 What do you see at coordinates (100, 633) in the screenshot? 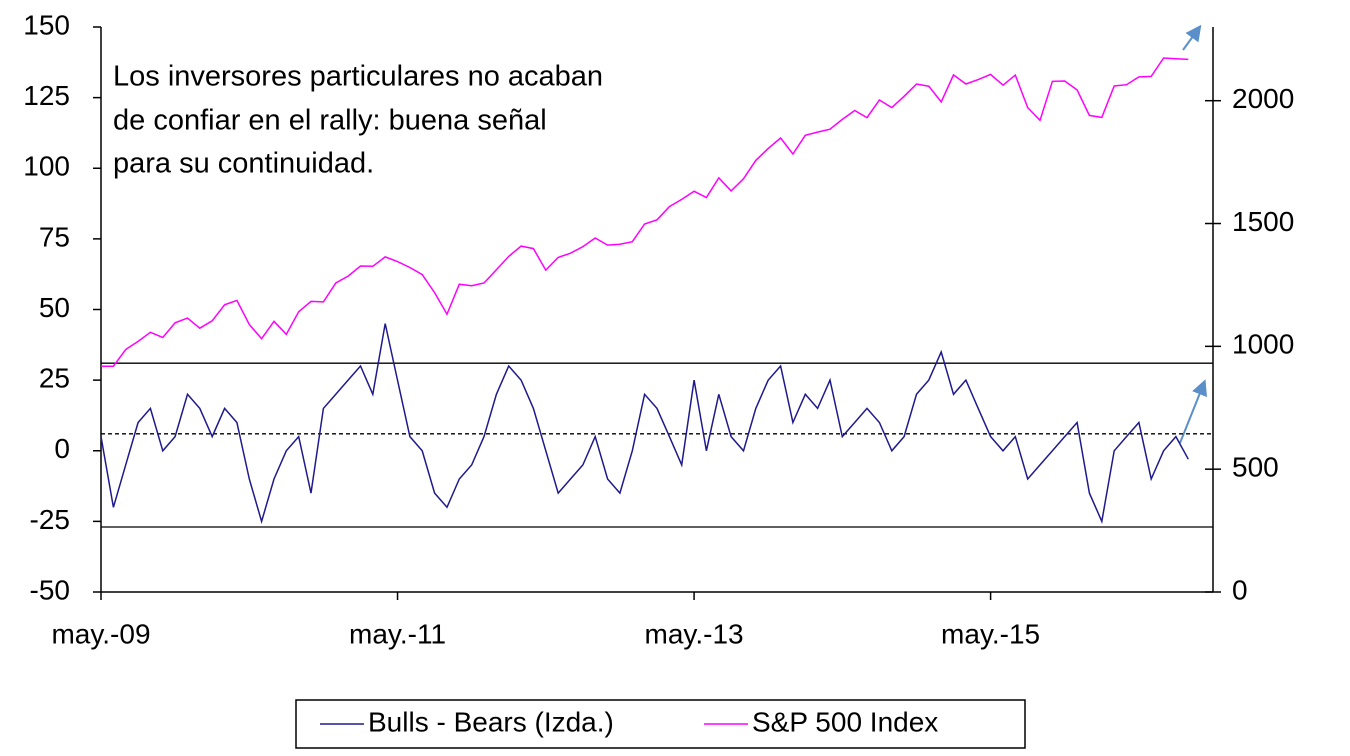
I see `x-tick-label: may.-09` at bounding box center [100, 633].